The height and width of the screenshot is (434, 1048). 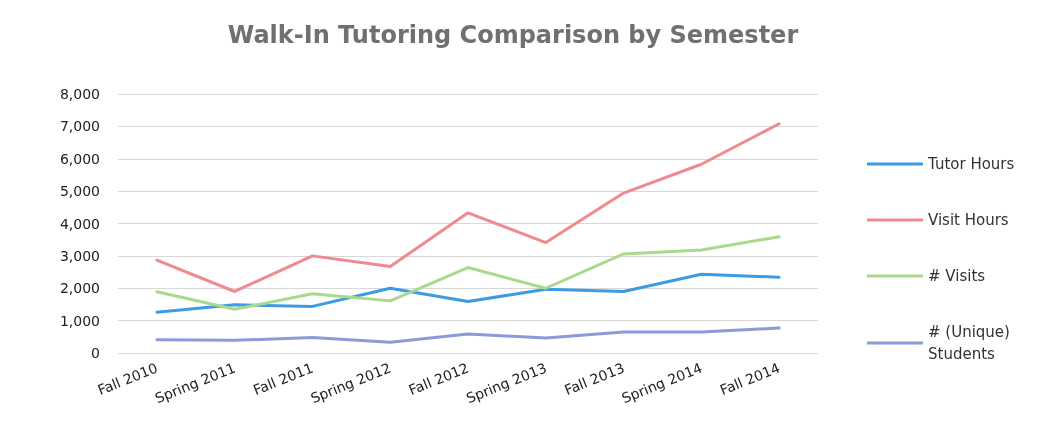 I want to click on legend-label: # Visits, so click(x=957, y=276).